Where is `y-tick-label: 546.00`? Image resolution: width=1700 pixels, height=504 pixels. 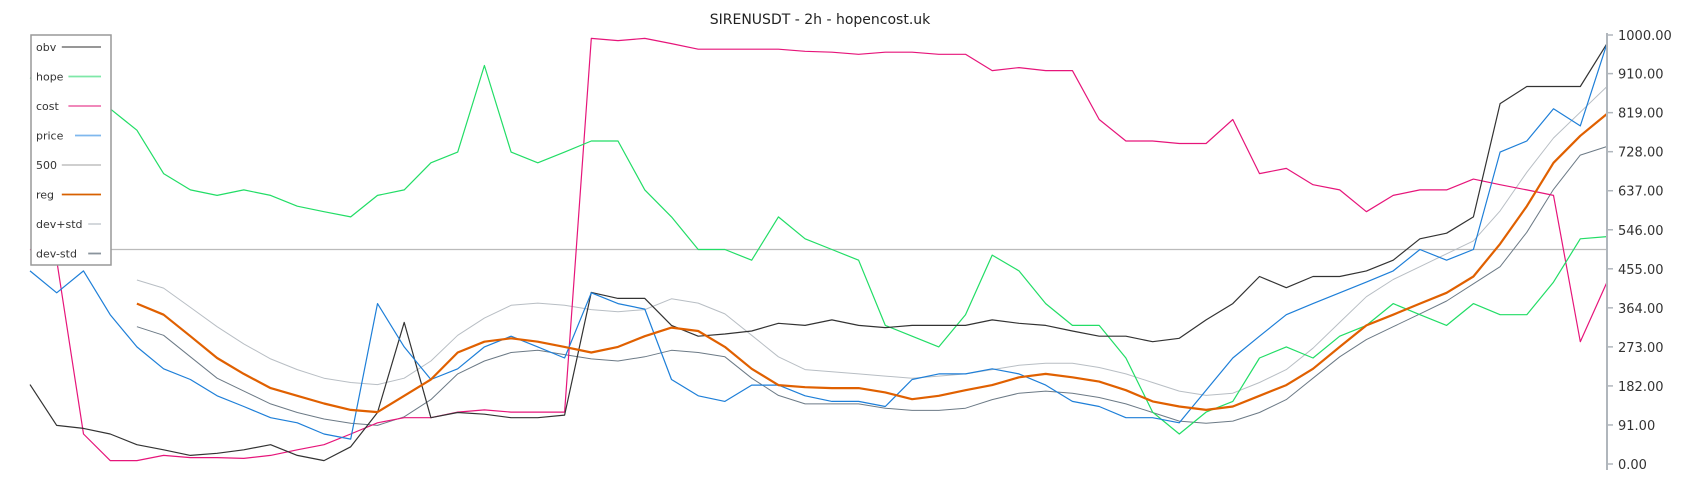 y-tick-label: 546.00 is located at coordinates (1641, 231).